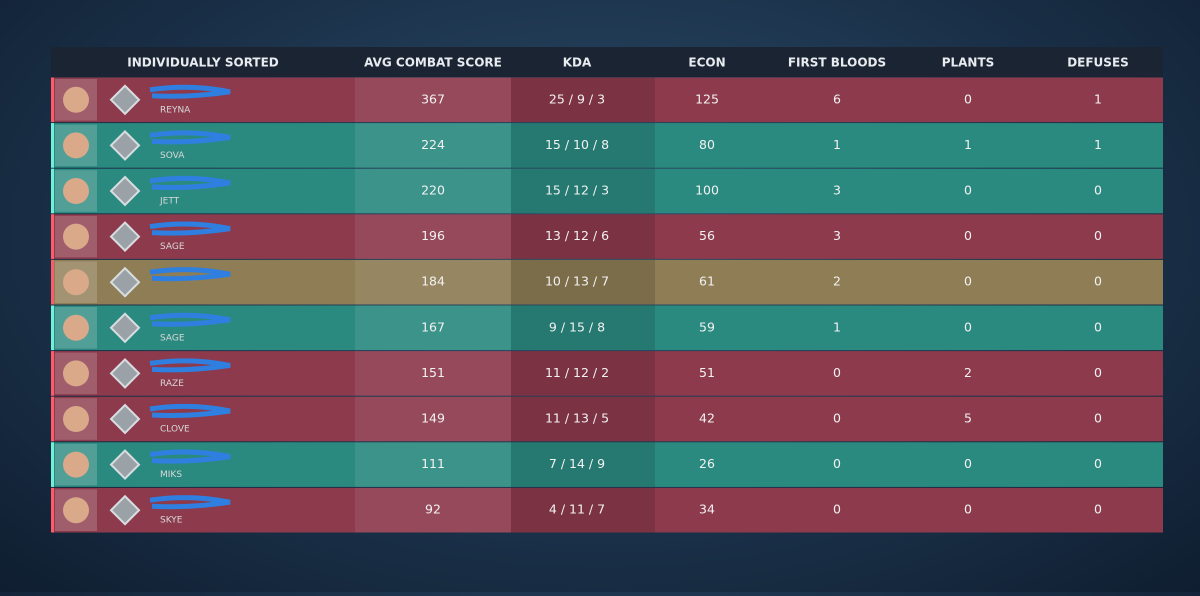 Image resolution: width=1200 pixels, height=596 pixels. What do you see at coordinates (433, 418) in the screenshot?
I see `stat-cell: 149` at bounding box center [433, 418].